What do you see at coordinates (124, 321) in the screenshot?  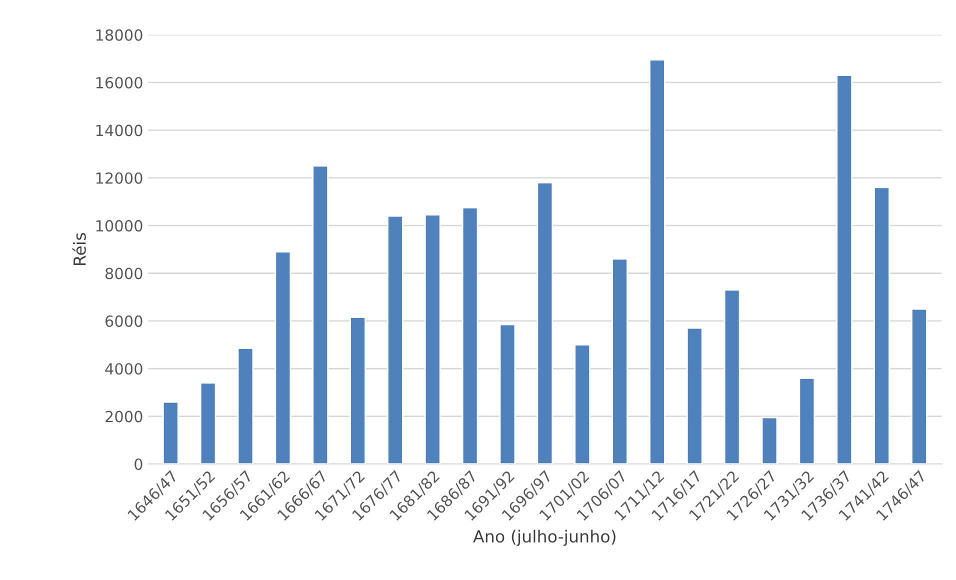 I see `y-tick-label: 6000` at bounding box center [124, 321].